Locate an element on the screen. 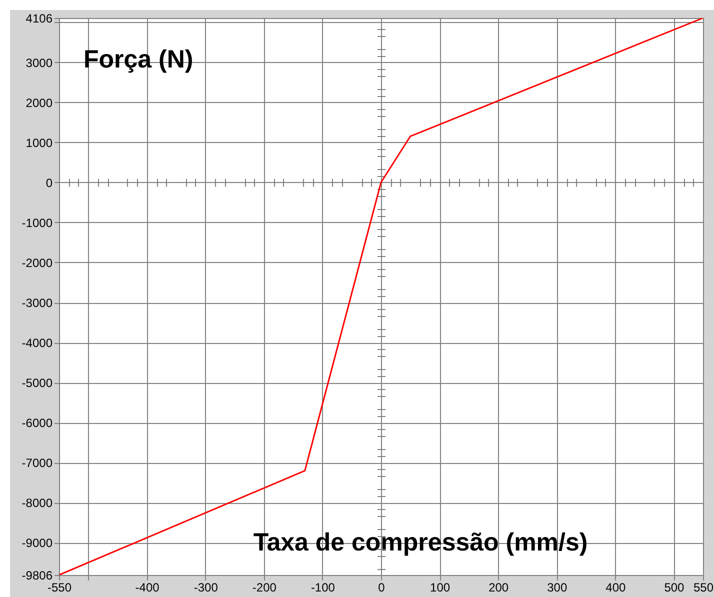  y-tick-label: -5000 is located at coordinates (37, 383).